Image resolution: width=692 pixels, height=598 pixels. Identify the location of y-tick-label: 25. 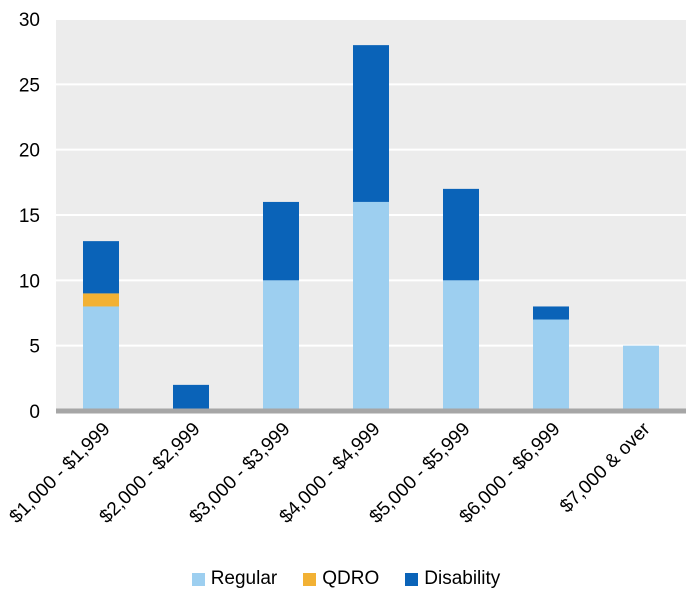
(29, 85).